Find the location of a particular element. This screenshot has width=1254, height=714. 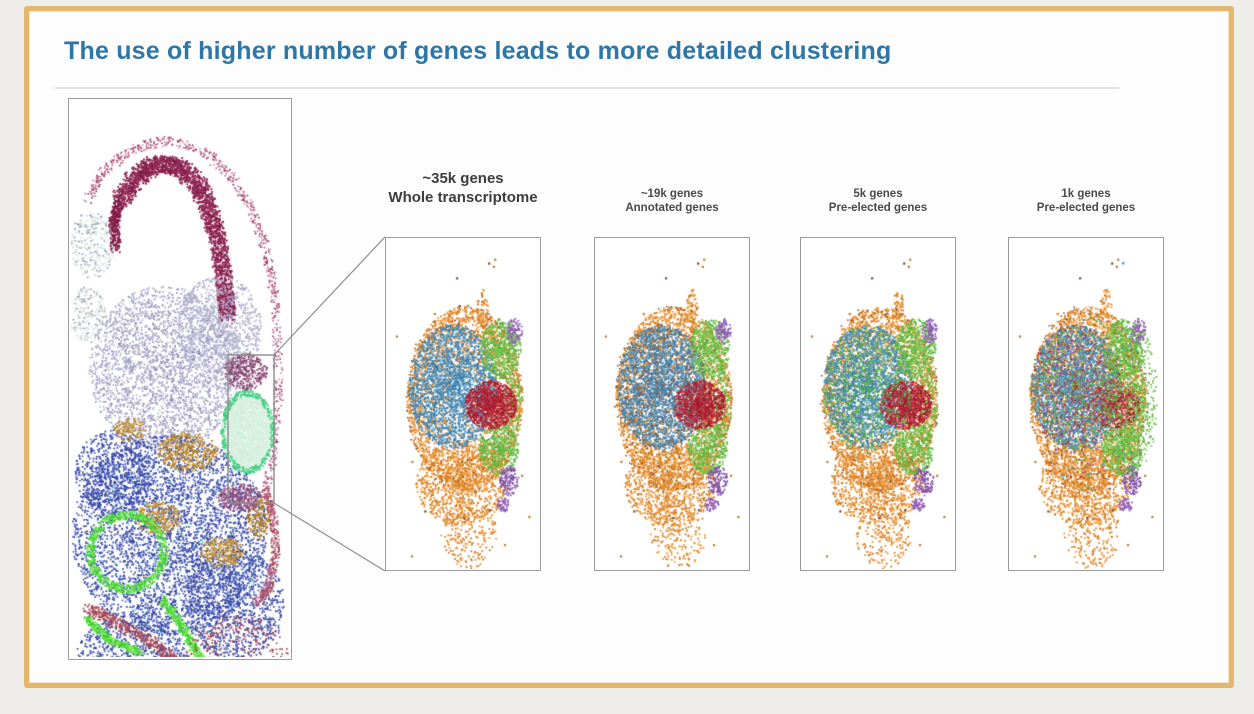

umap-panel-1k is located at coordinates (1086, 404).